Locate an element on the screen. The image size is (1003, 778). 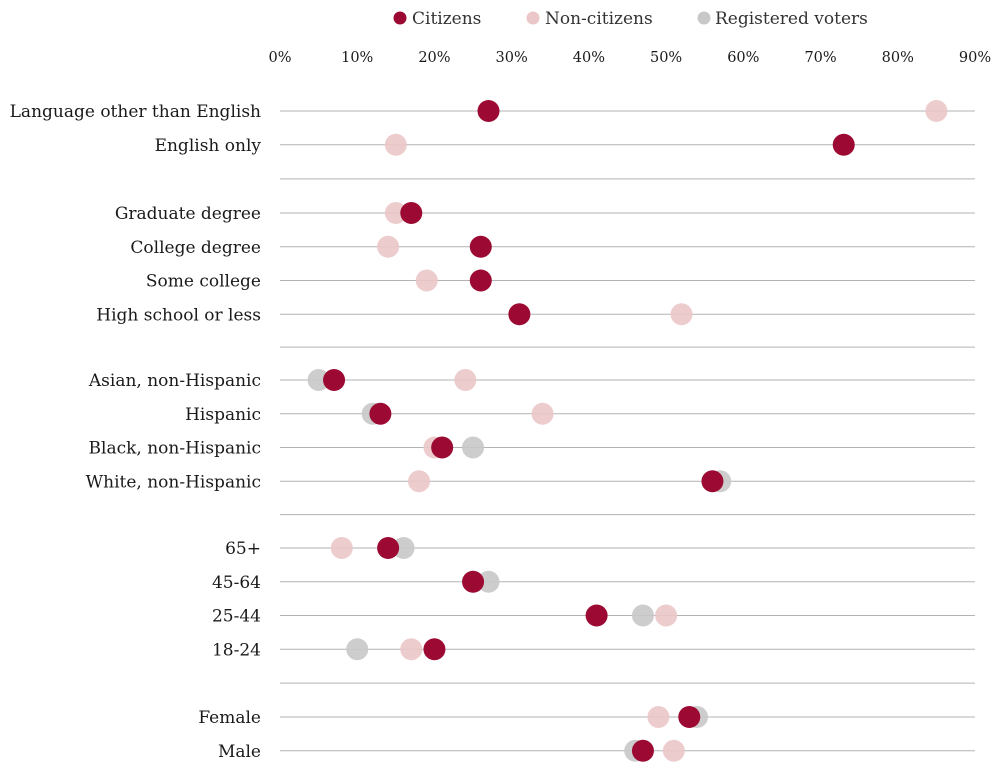
dot-non-citizens-high-school-or-less is located at coordinates (681, 314).